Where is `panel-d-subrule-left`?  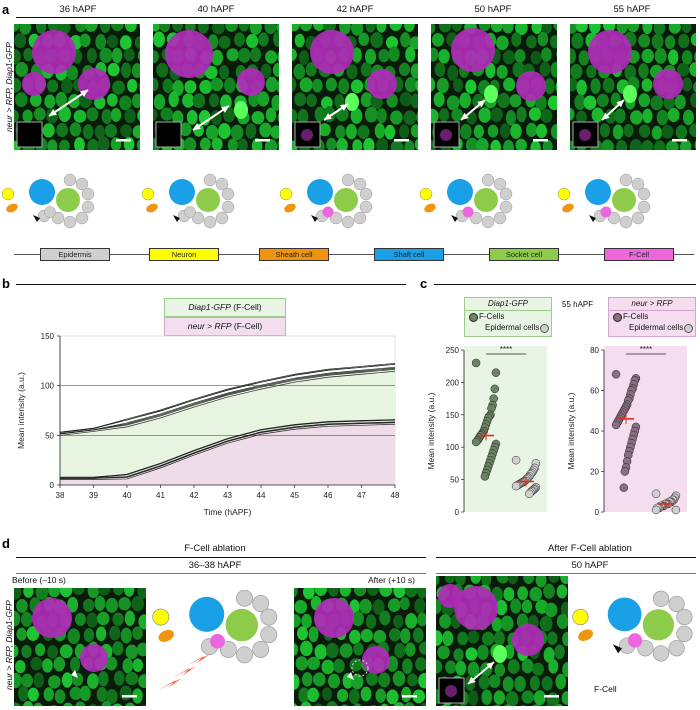
panel-d-subrule-left is located at coordinates (221, 573).